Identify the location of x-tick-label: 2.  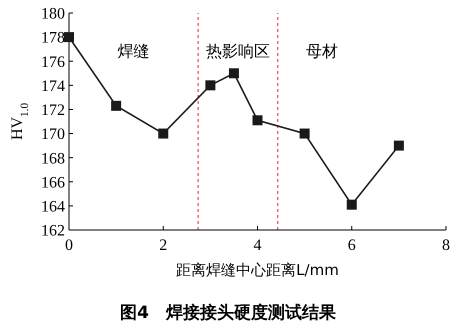
(163, 245).